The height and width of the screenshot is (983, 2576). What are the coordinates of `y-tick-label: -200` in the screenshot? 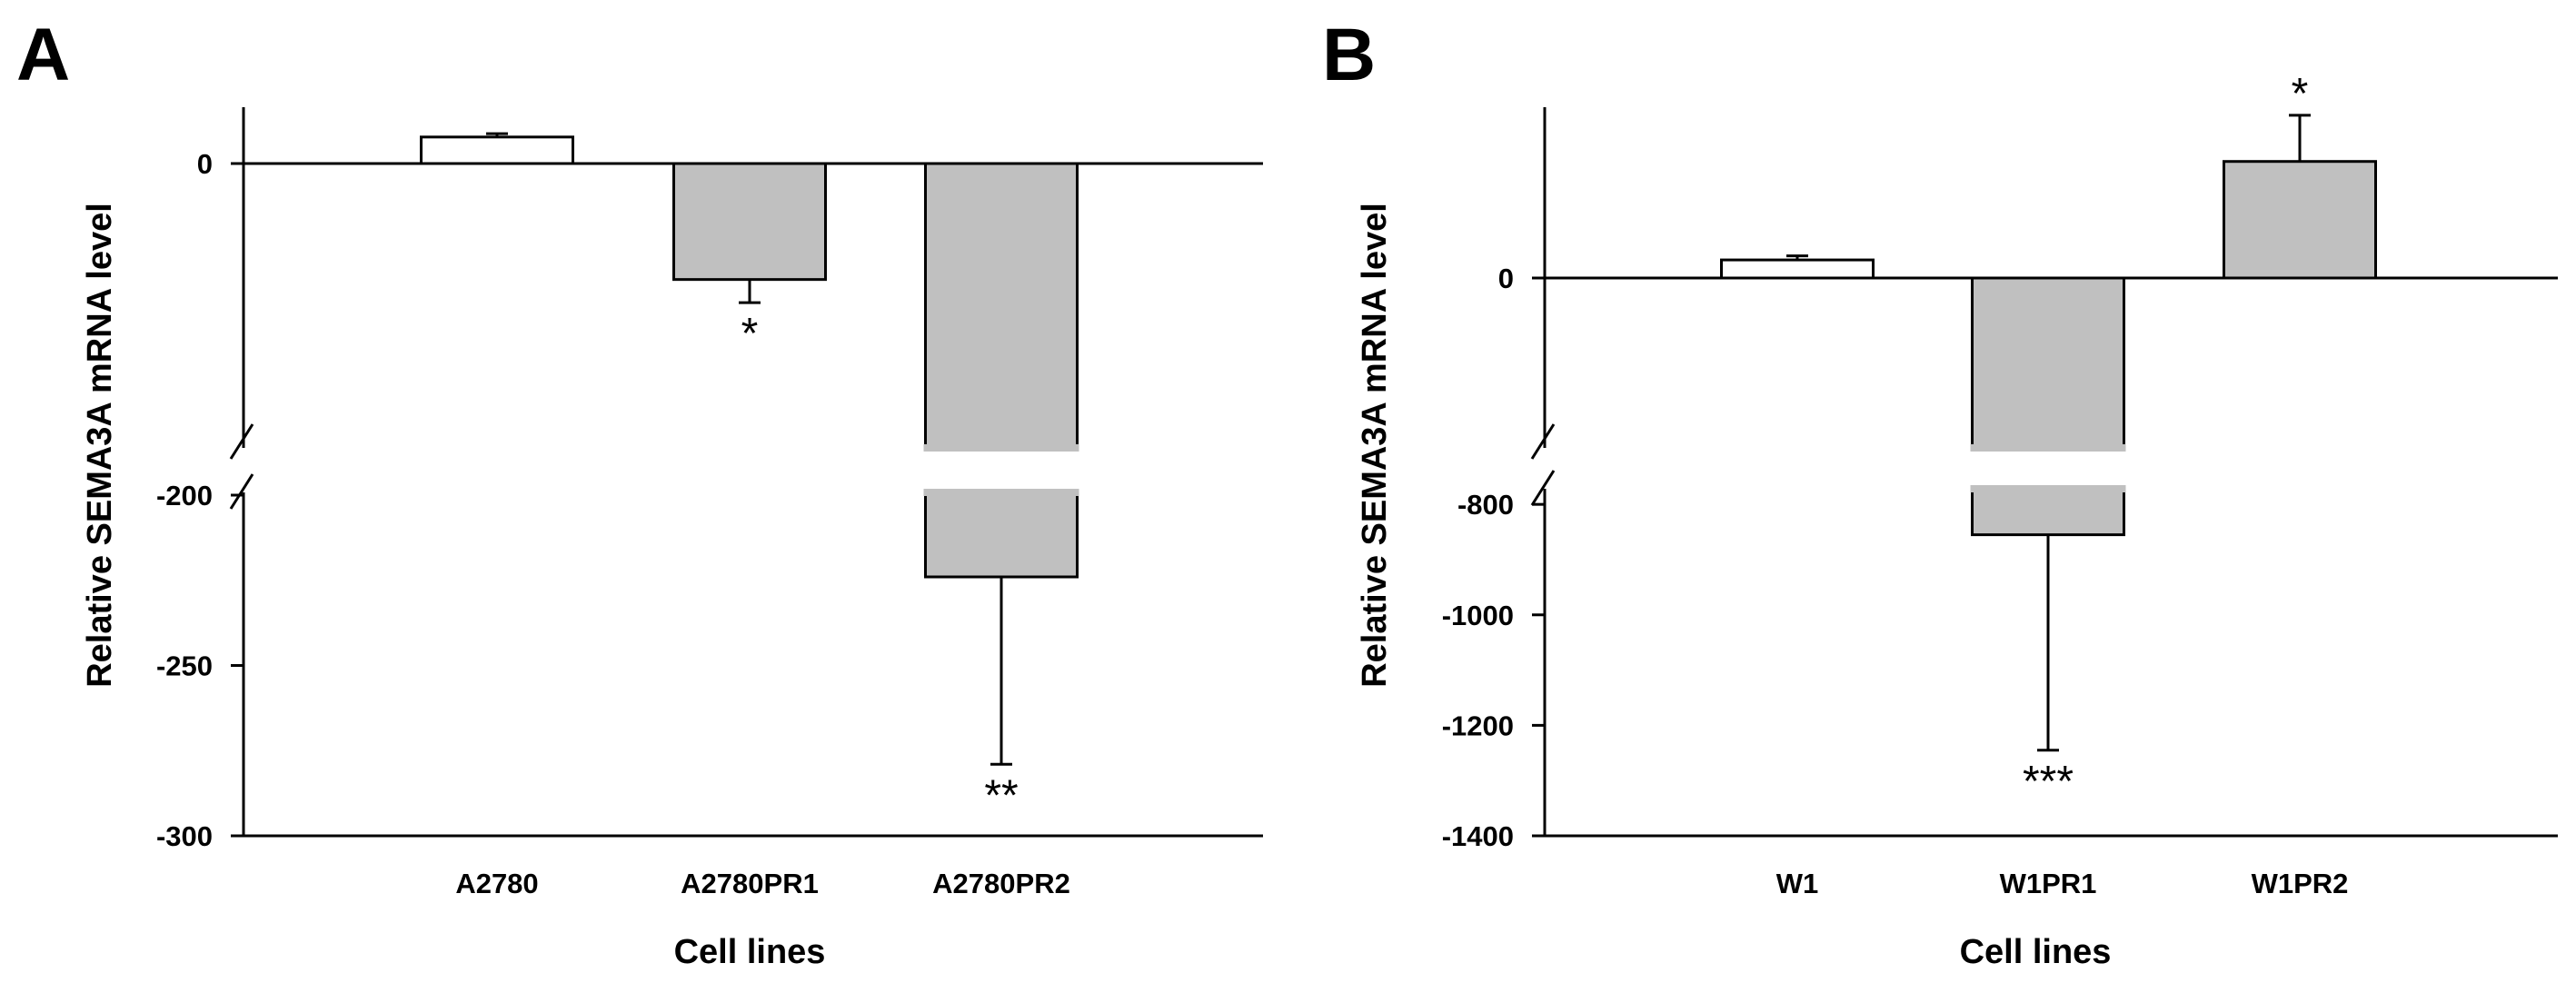 It's located at (184, 495).